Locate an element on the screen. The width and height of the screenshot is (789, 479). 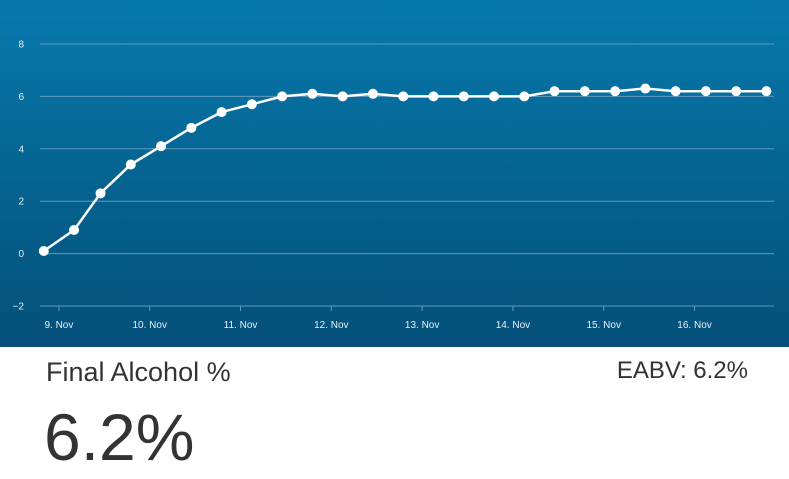
eabv-label: EABV: 6.2% is located at coordinates (682, 370).